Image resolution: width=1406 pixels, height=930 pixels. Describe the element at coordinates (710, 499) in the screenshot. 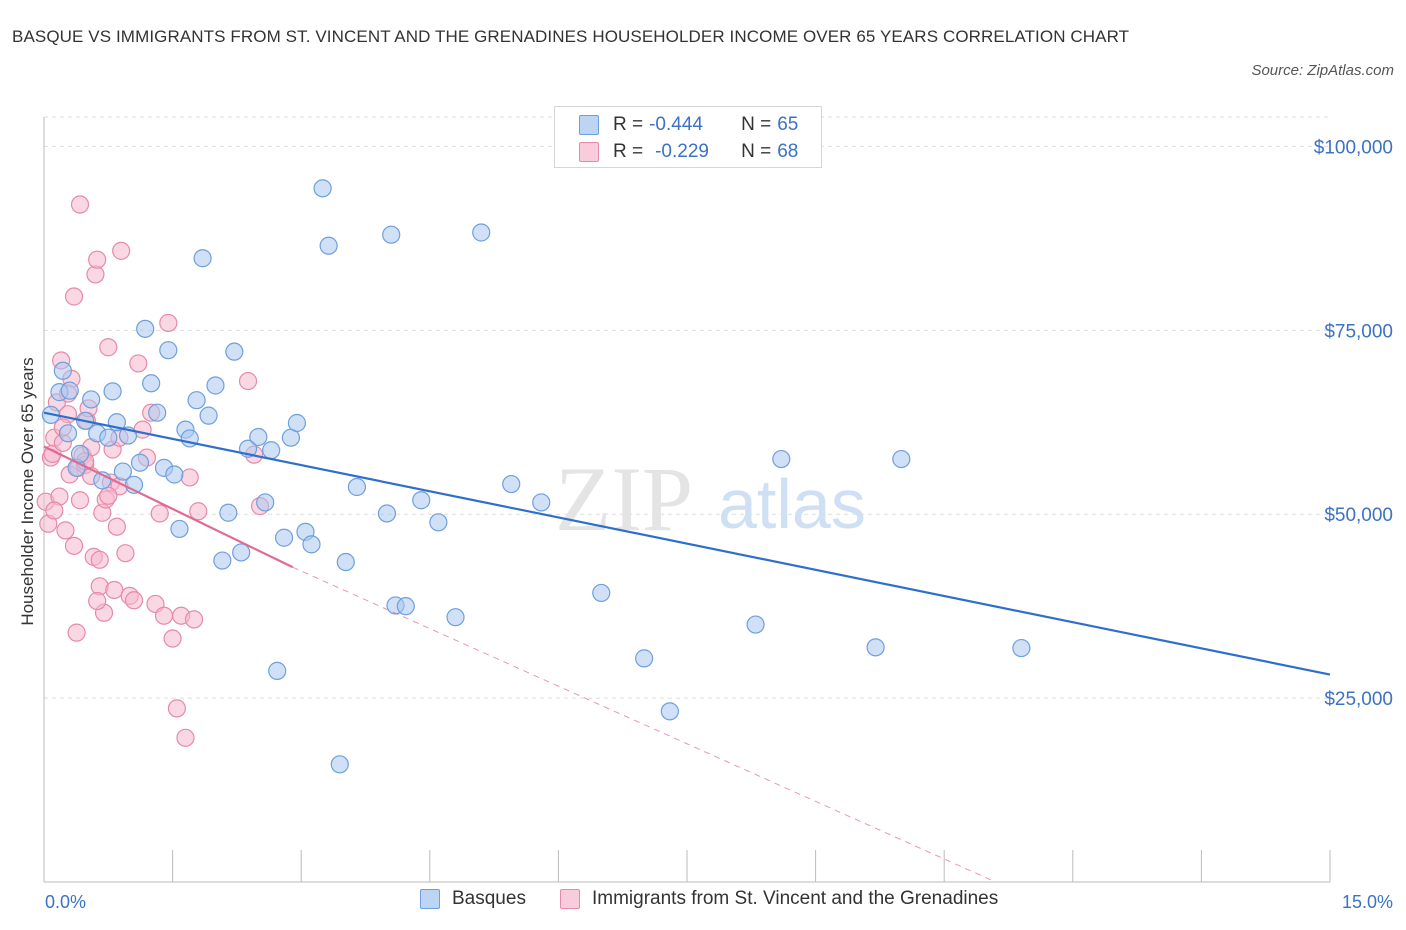

I see `watermark: ZIP atlas` at that location.